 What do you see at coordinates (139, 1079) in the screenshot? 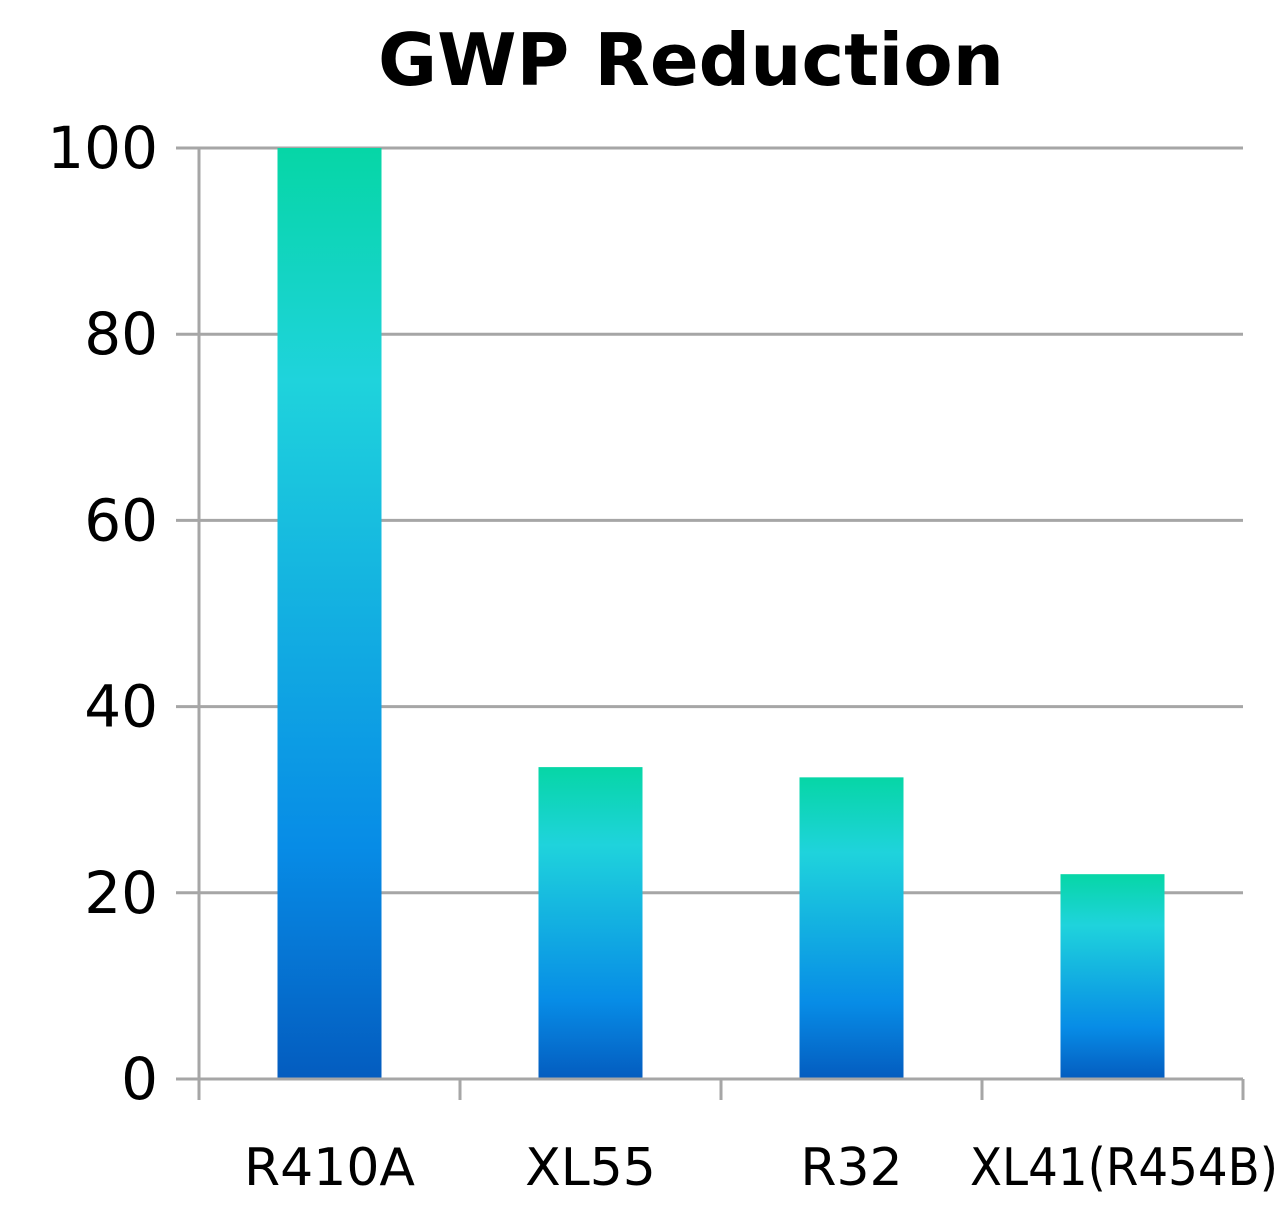
I see `y-tick-label: 0` at bounding box center [139, 1079].